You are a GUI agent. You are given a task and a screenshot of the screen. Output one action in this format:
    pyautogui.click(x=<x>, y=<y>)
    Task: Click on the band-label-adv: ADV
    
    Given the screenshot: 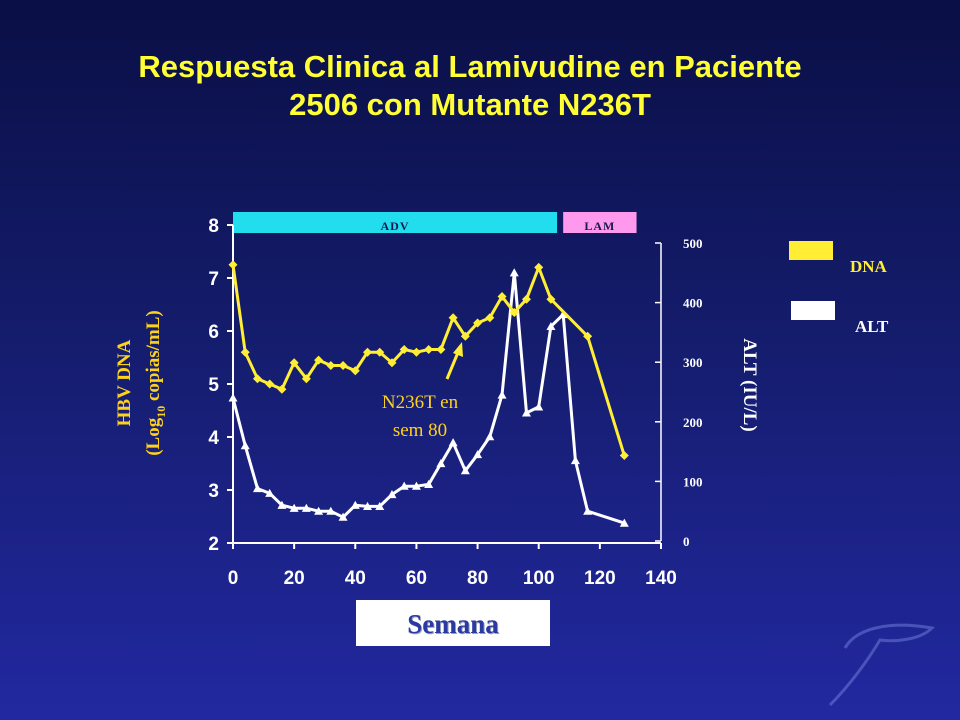 What is the action you would take?
    pyautogui.click(x=395, y=226)
    